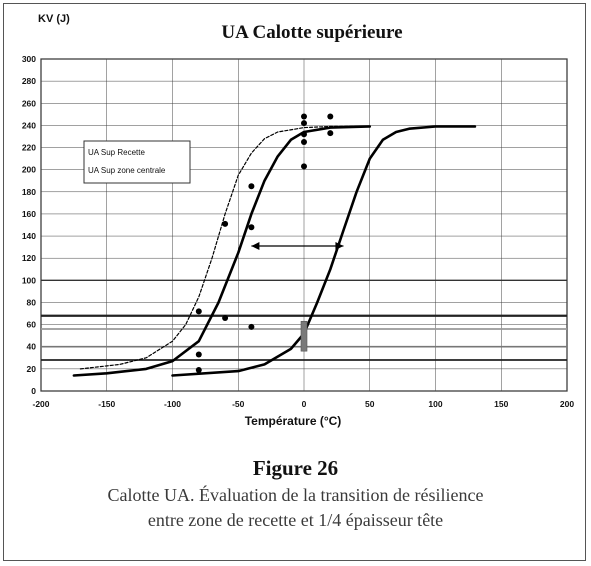 The height and width of the screenshot is (566, 591). Describe the element at coordinates (40, 404) in the screenshot. I see `x-tick-label: -200` at that location.